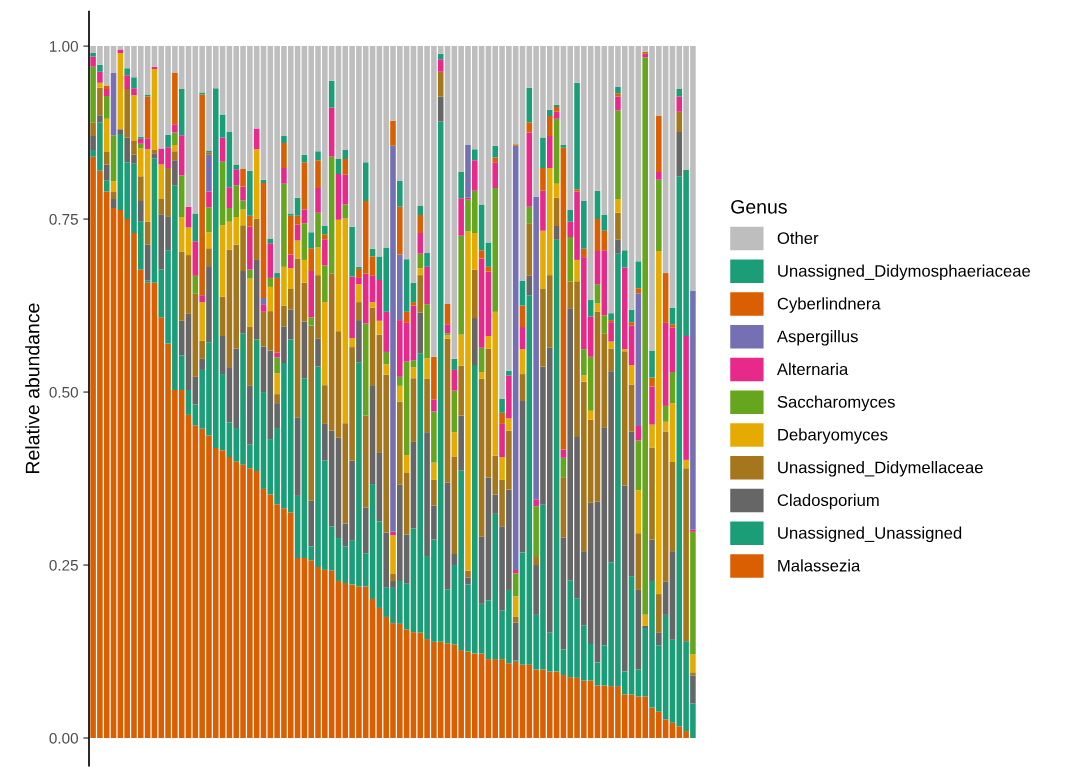 This screenshot has width=1080, height=768. I want to click on legend-title: Genus, so click(759, 206).